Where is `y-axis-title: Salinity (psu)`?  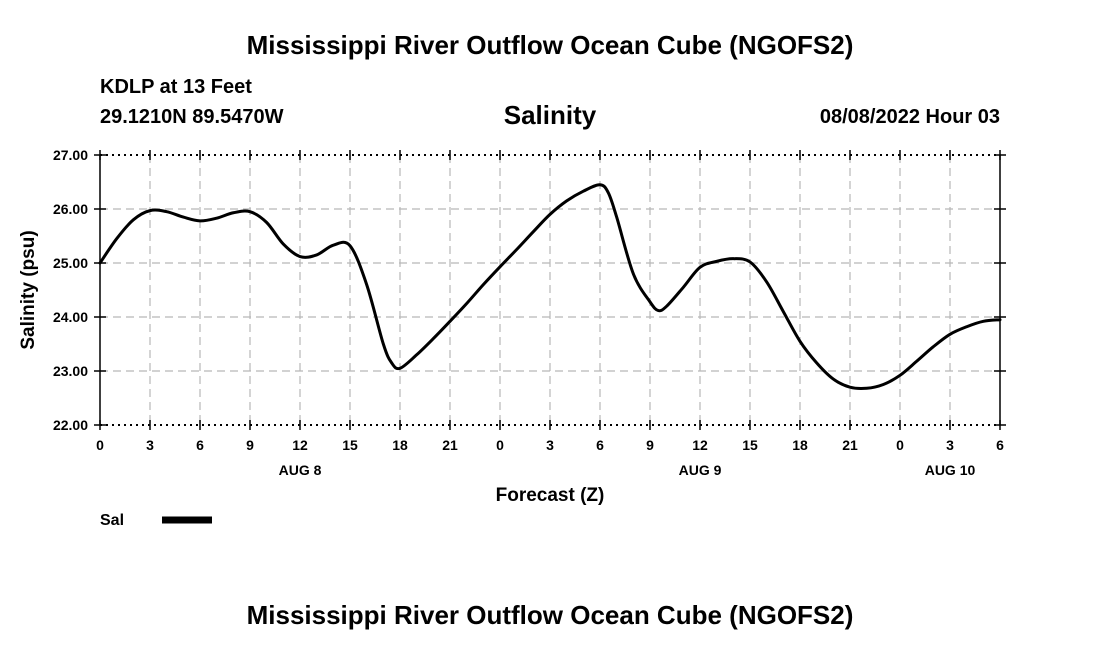 y-axis-title: Salinity (psu) is located at coordinates (28, 289).